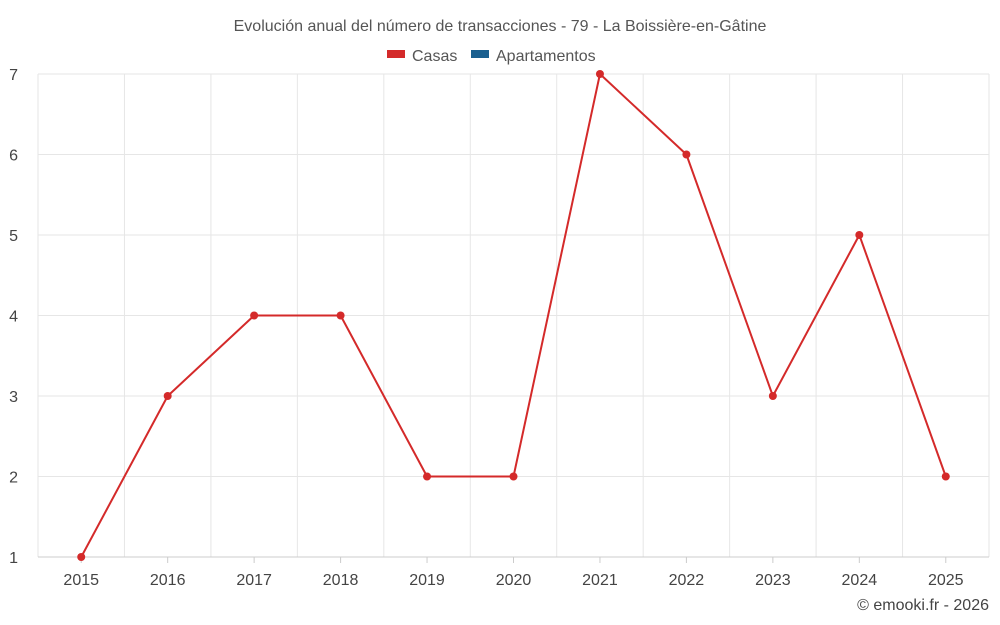 Image resolution: width=1000 pixels, height=625 pixels. What do you see at coordinates (514, 580) in the screenshot?
I see `x-tick-label: 2020` at bounding box center [514, 580].